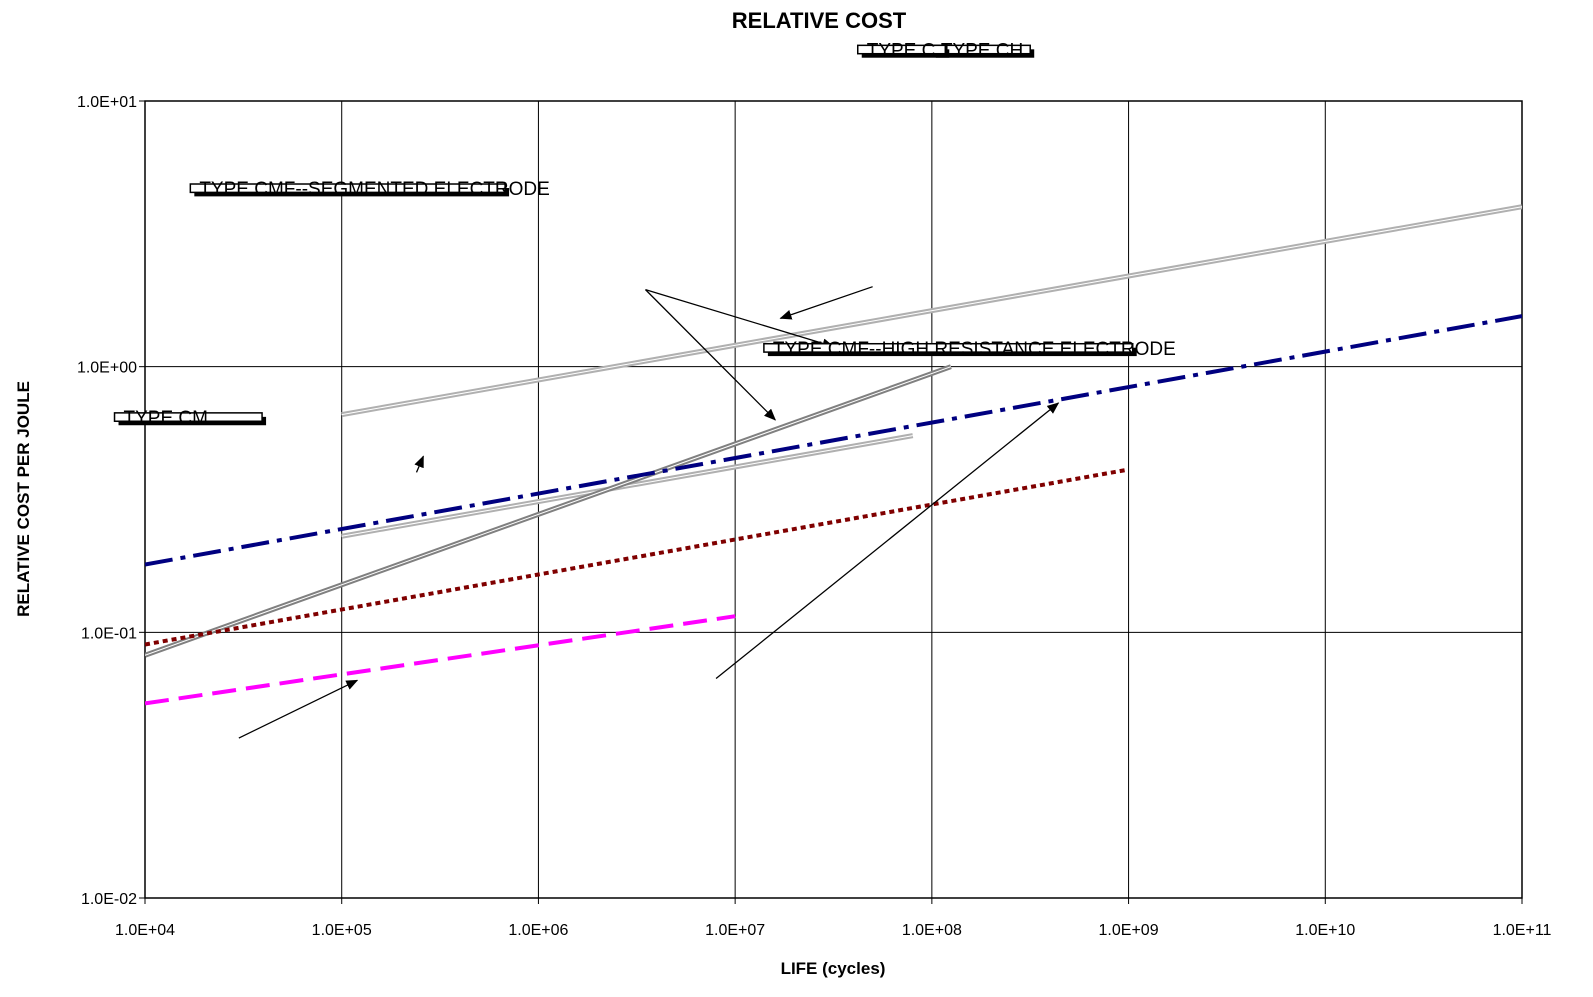  I want to click on x-tick-label: 1.0E+11, so click(1522, 930).